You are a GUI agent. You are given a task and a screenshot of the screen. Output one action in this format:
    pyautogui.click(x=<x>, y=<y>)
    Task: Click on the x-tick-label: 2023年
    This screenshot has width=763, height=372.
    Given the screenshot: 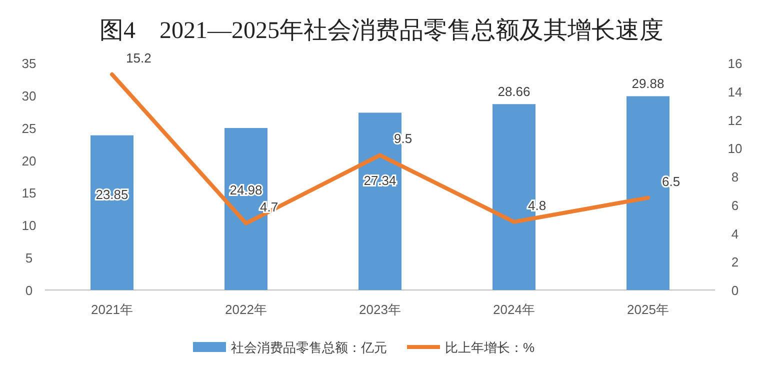 What is the action you would take?
    pyautogui.click(x=380, y=309)
    